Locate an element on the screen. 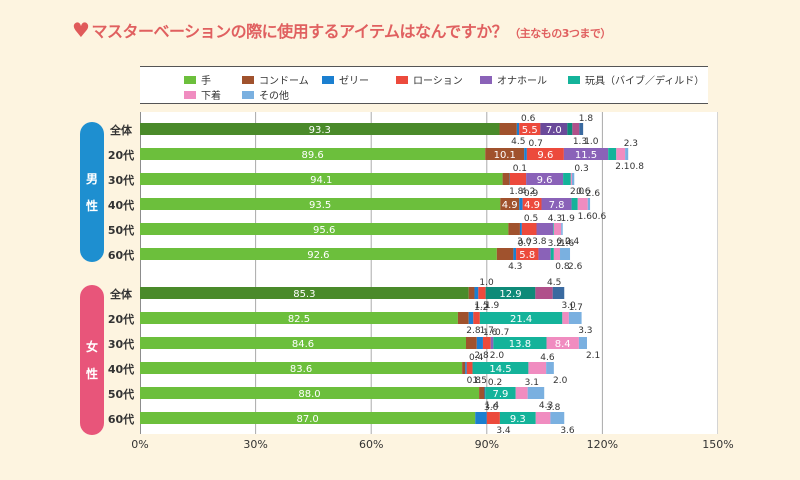 This screenshot has width=800, height=480. data-label: 0.1 is located at coordinates (520, 169).